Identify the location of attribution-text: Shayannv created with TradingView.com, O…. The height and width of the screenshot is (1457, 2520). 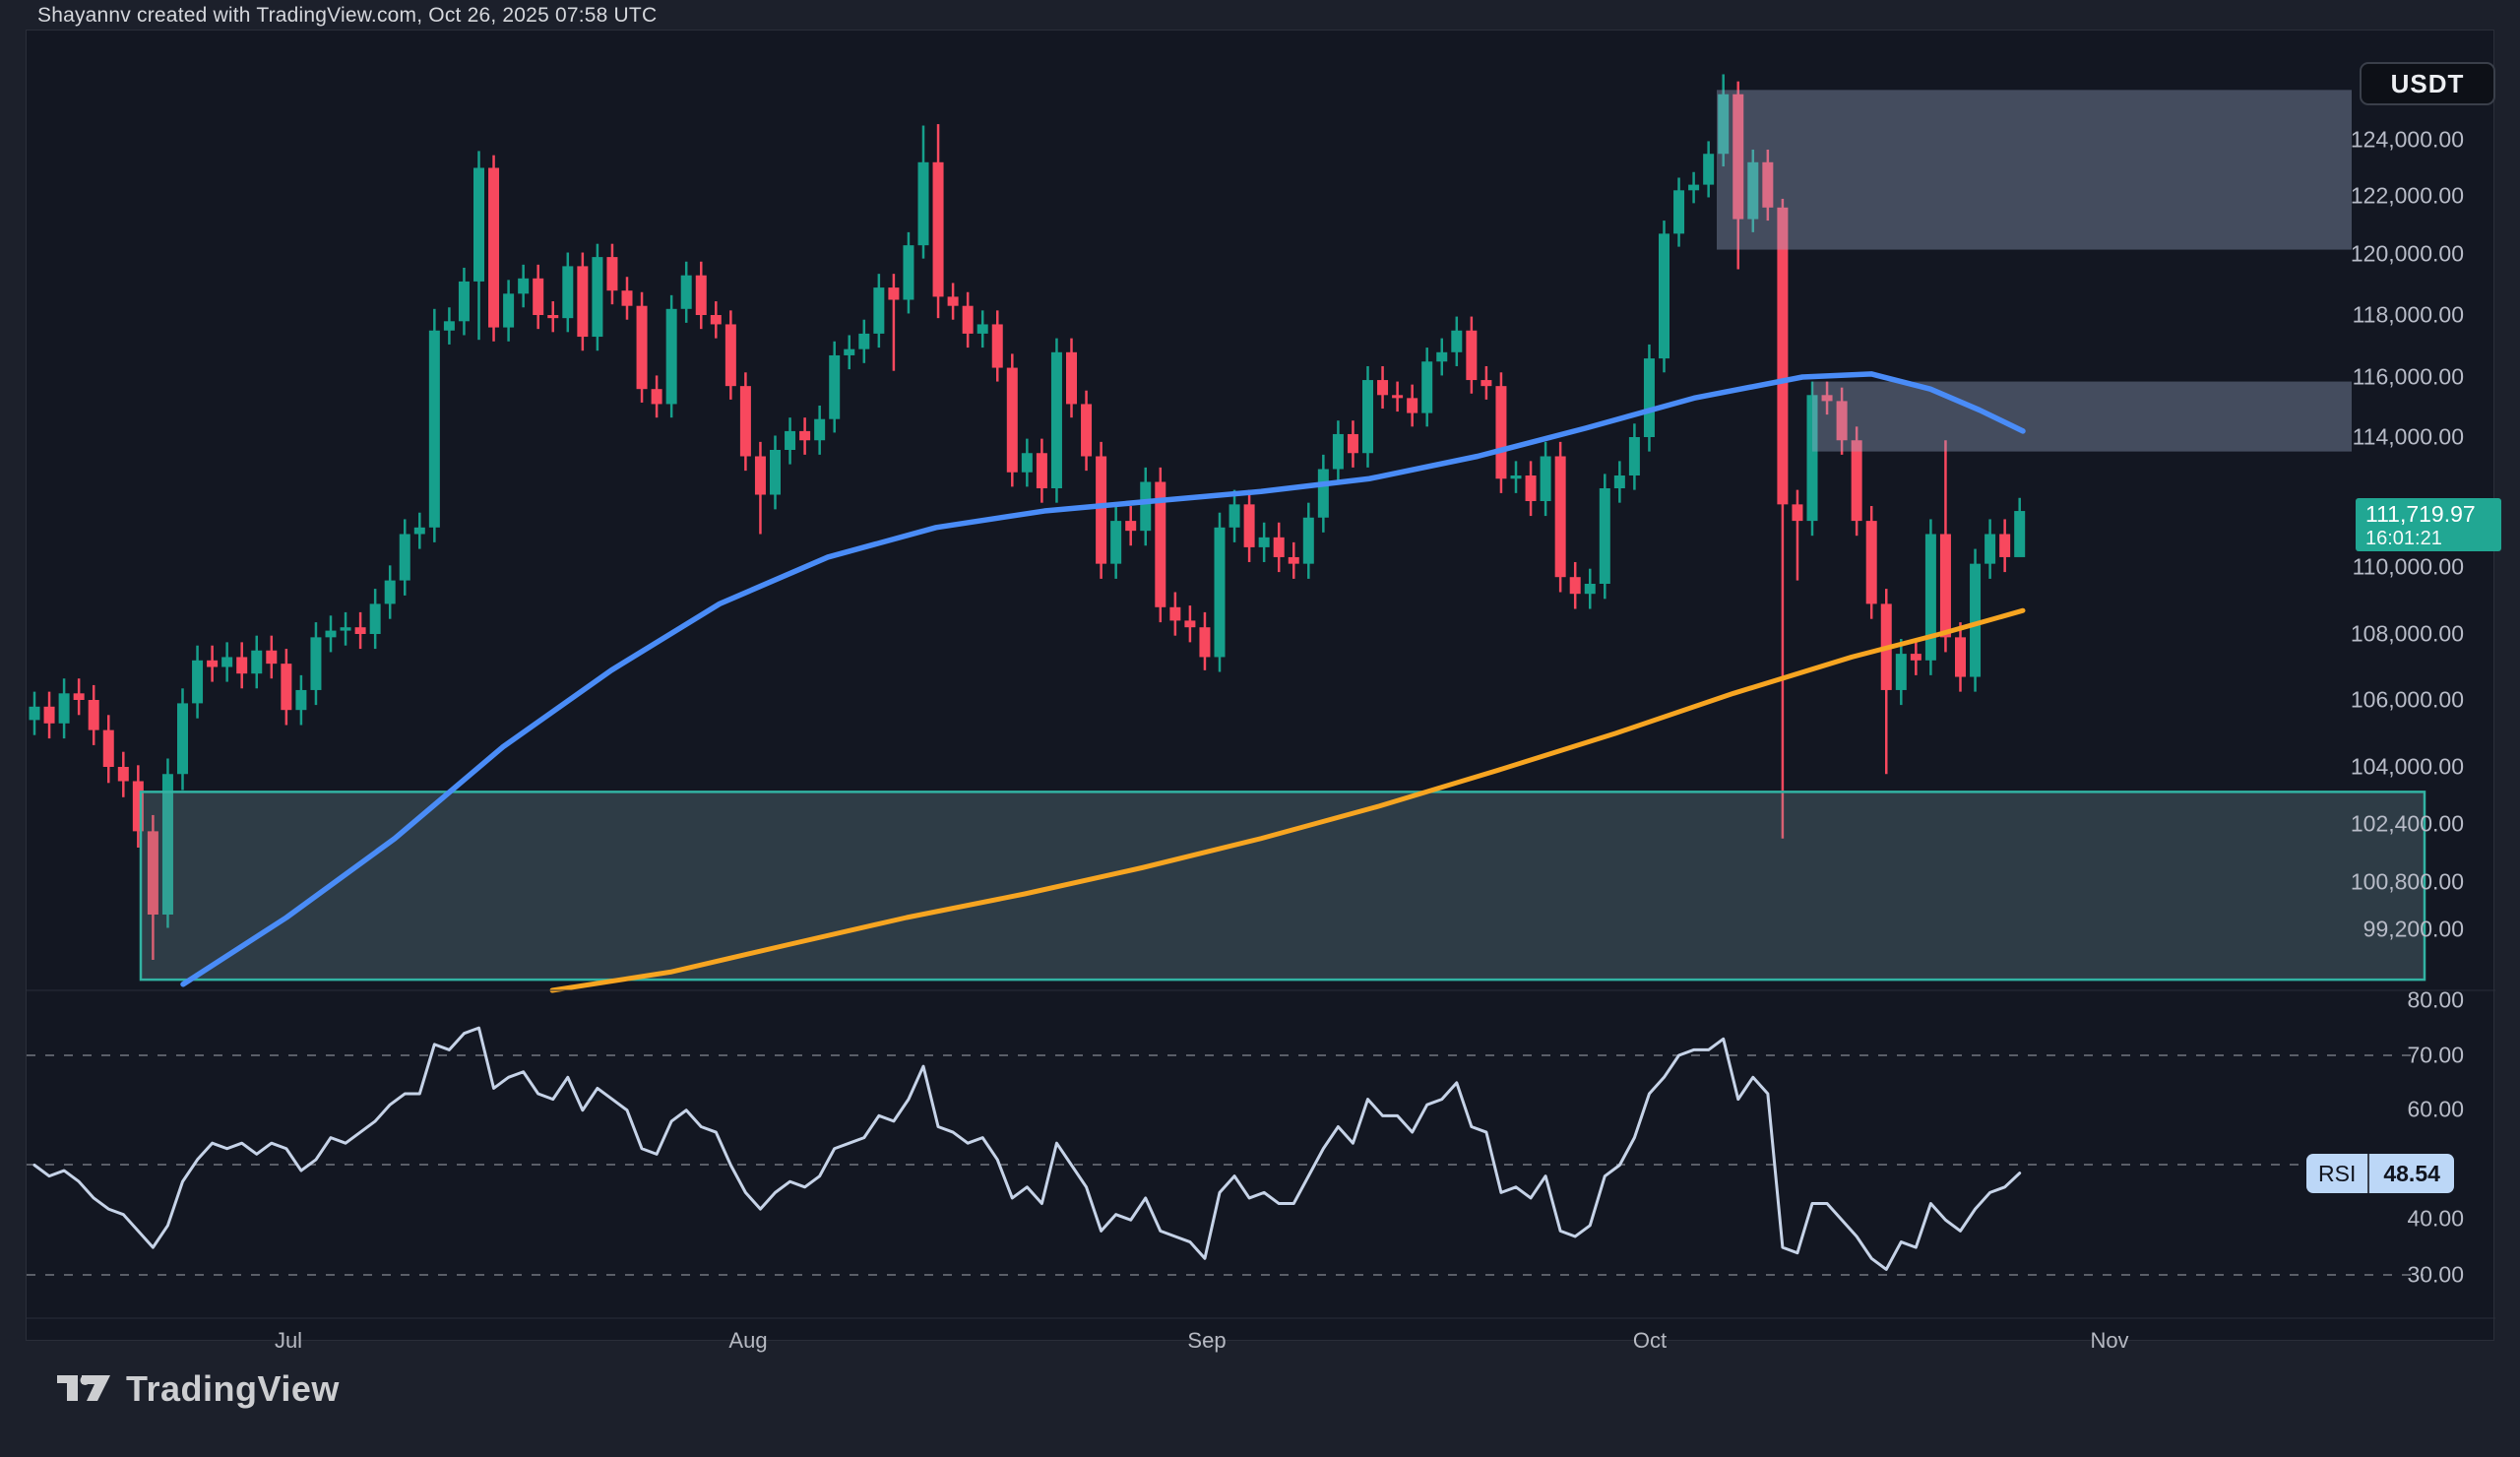
(347, 15).